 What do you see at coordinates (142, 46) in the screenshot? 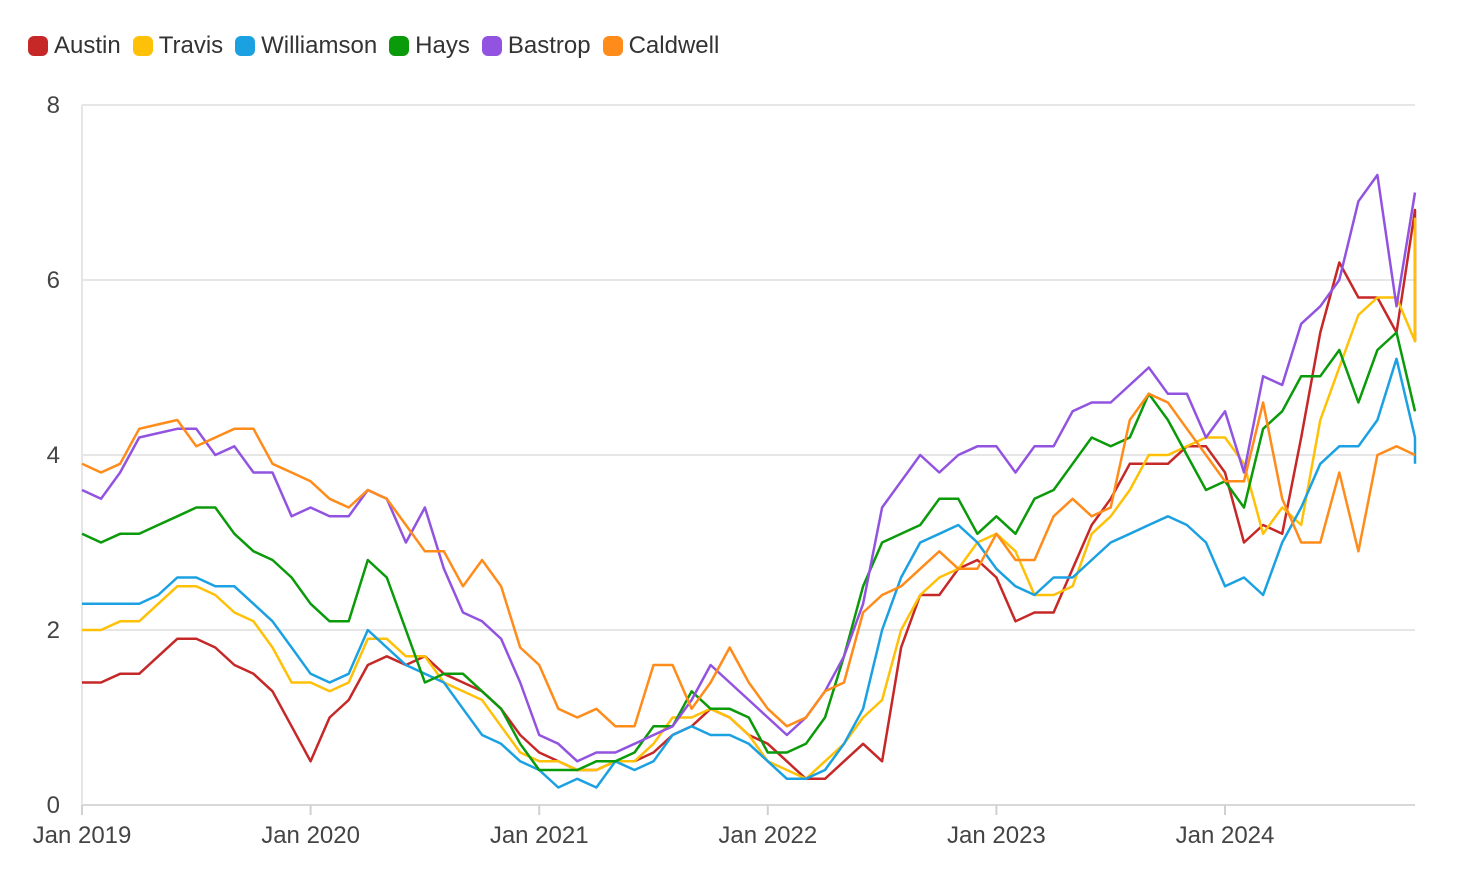
I see `legend-swatch-travis` at bounding box center [142, 46].